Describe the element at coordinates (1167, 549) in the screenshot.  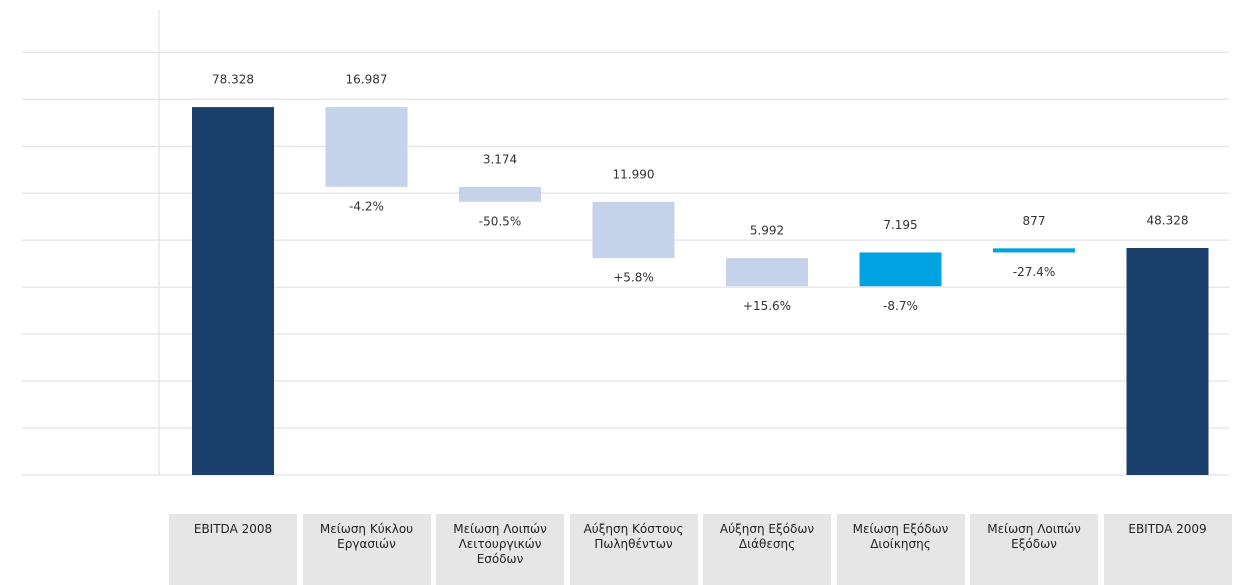
I see `category-label: EBITDA 2009` at that location.